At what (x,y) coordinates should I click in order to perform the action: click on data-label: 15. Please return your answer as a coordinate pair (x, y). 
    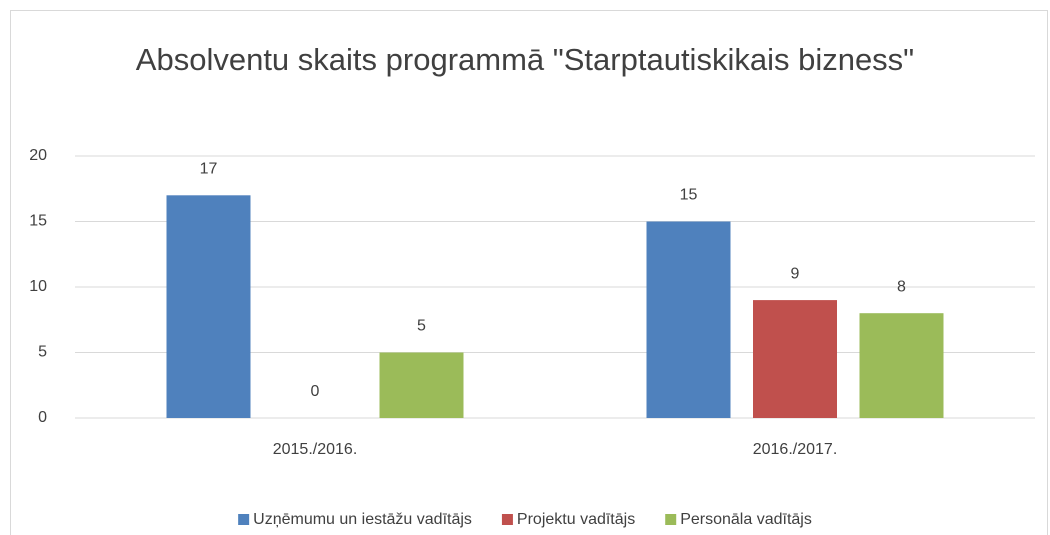
    Looking at the image, I should click on (689, 195).